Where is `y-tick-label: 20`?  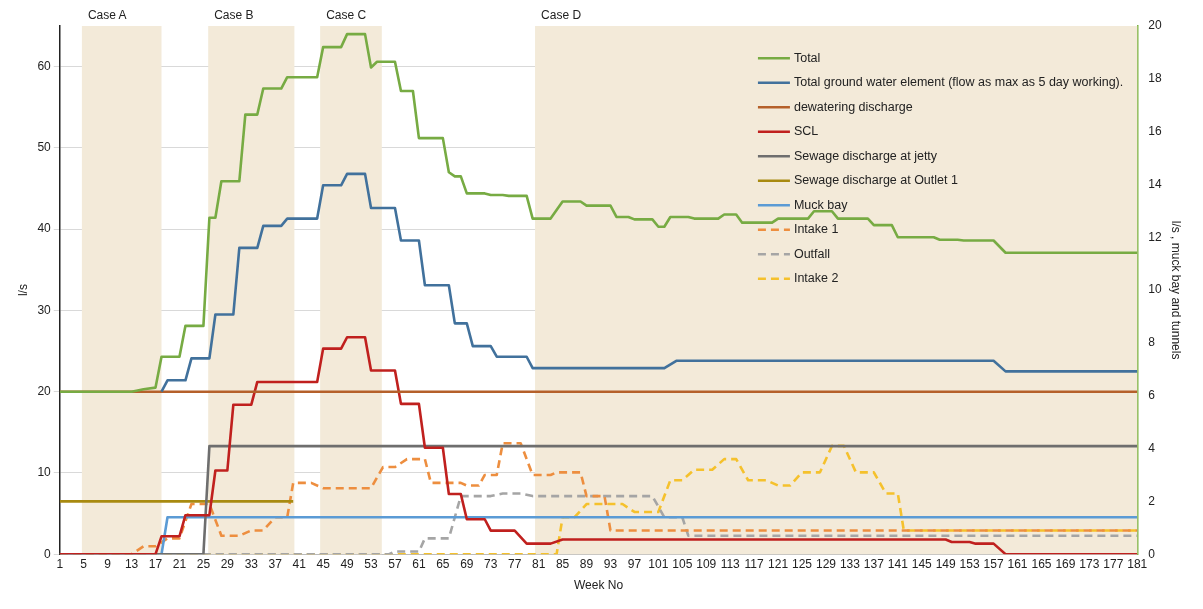
y-tick-label: 20 is located at coordinates (44, 390).